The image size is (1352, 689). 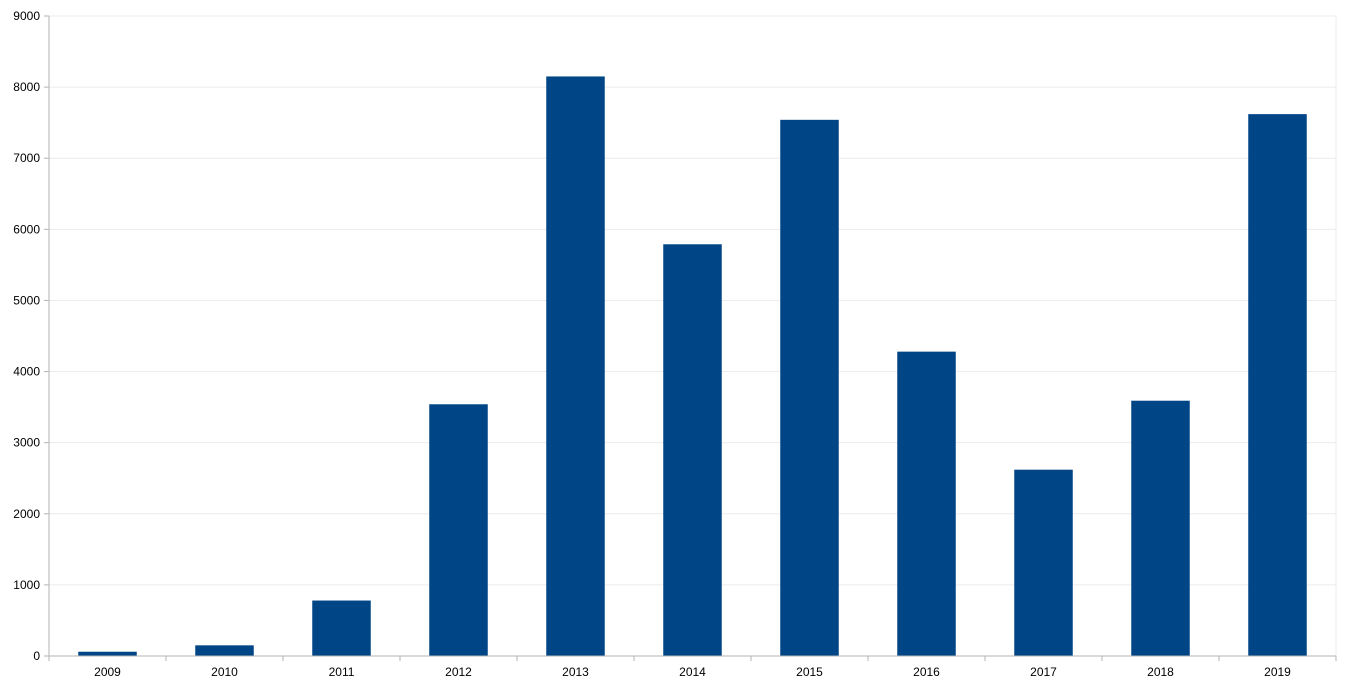 I want to click on y-tick-label: 5000, so click(x=26, y=300).